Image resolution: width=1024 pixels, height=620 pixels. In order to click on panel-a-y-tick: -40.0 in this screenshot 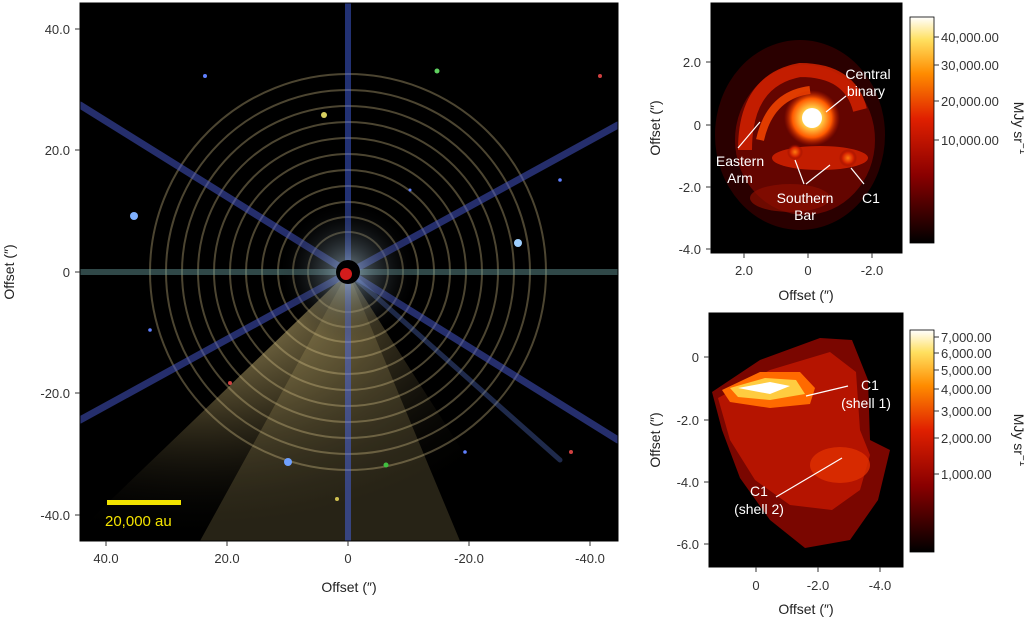, I will do `click(55, 515)`.